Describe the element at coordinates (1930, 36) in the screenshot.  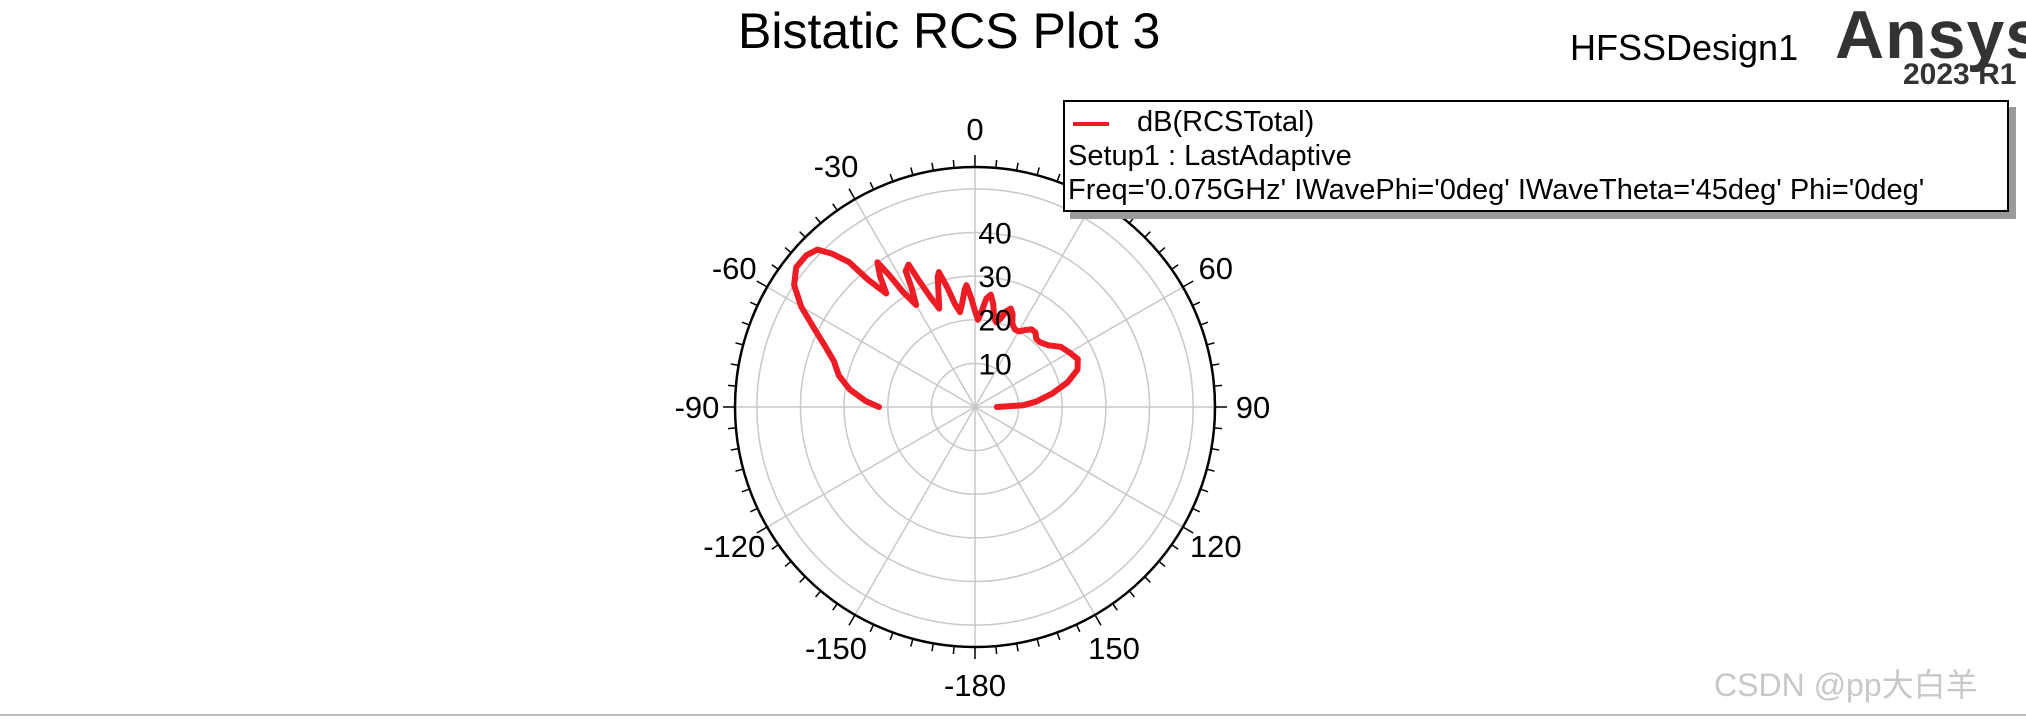
I see `brand-logo: Ansys` at that location.